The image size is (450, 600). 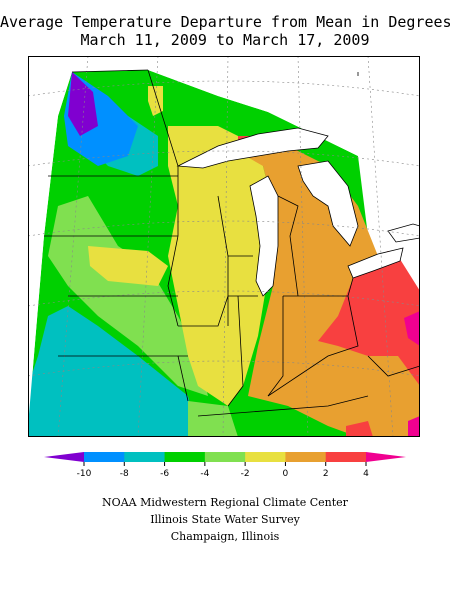 I want to click on zone-cyan-west, so click(x=113, y=371).